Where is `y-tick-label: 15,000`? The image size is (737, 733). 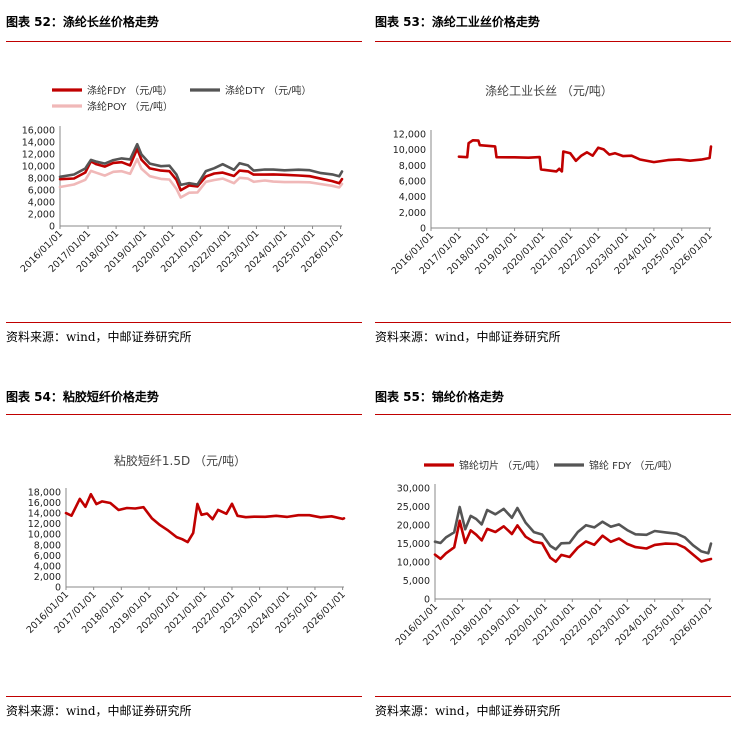
y-tick-label: 15,000 is located at coordinates (413, 544).